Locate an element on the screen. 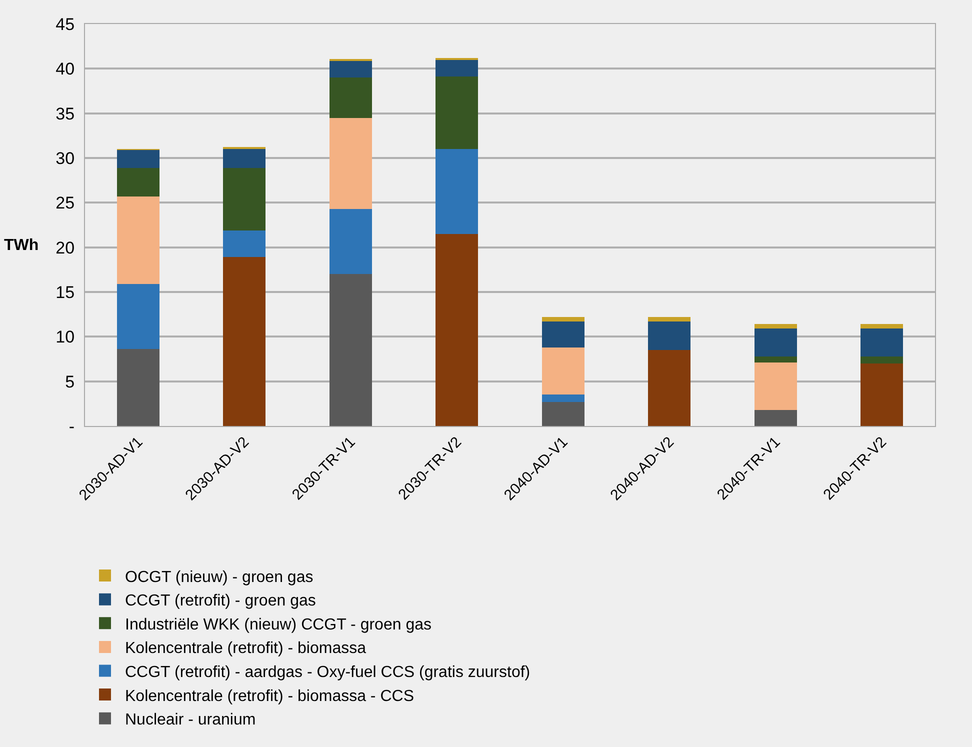  y-tick-label: 20 is located at coordinates (65, 248).